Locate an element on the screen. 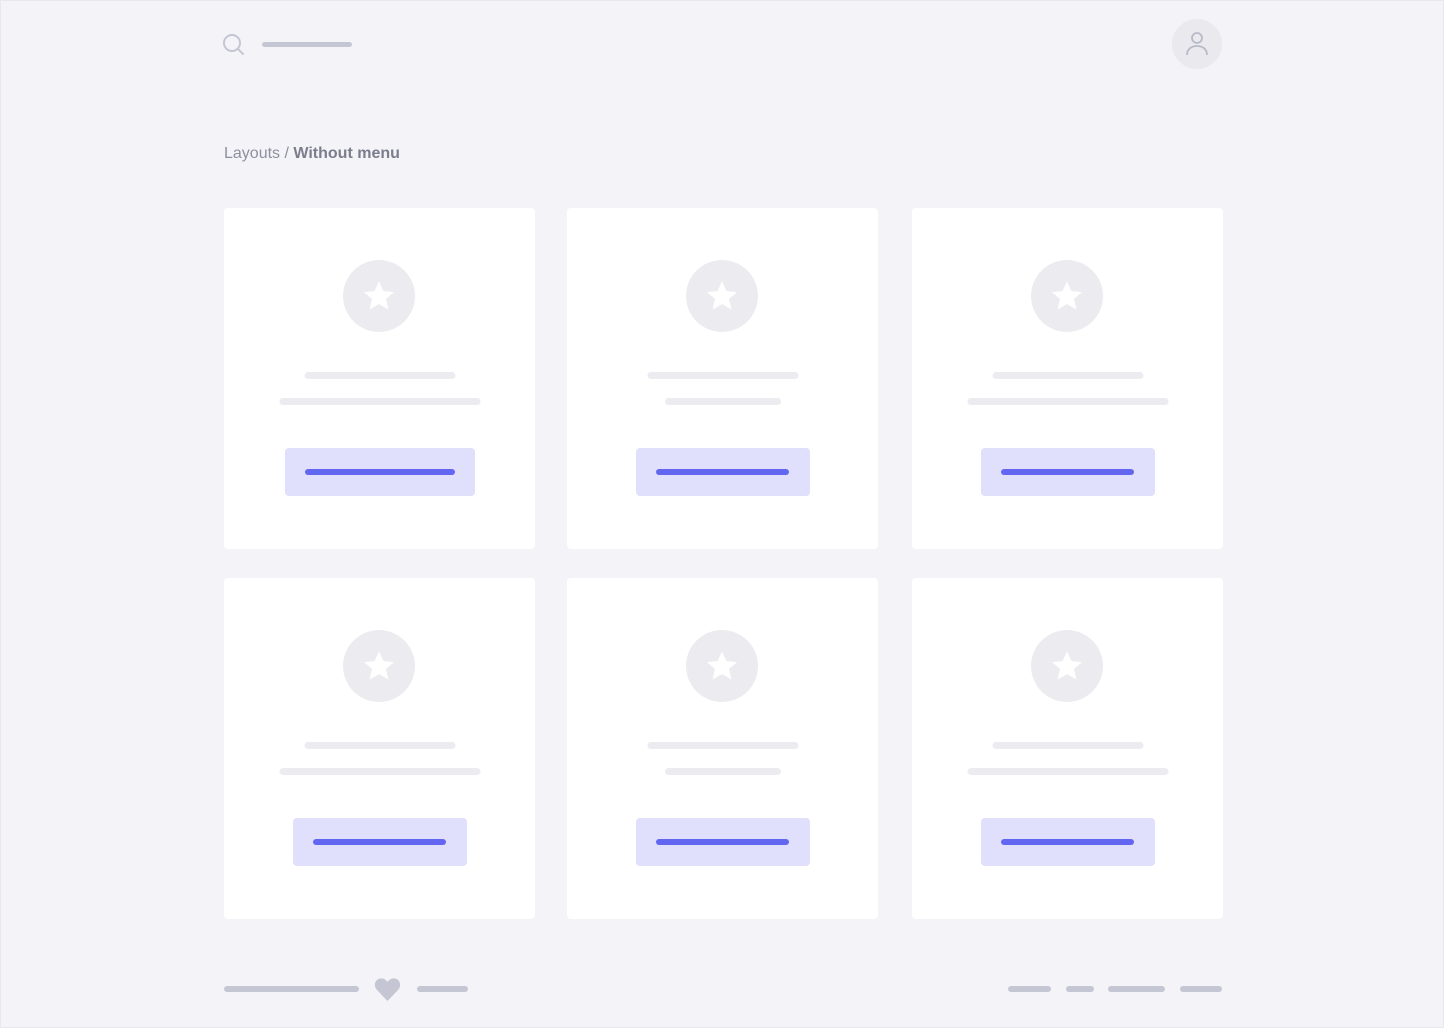 The height and width of the screenshot is (1028, 1444). breadcrumb-current: Without menu is located at coordinates (346, 153).